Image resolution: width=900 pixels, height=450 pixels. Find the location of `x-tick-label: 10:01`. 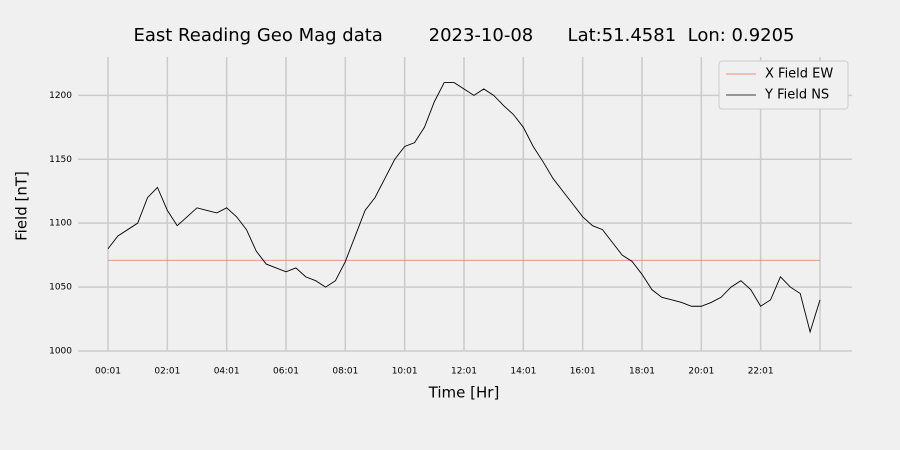

x-tick-label: 10:01 is located at coordinates (405, 372).